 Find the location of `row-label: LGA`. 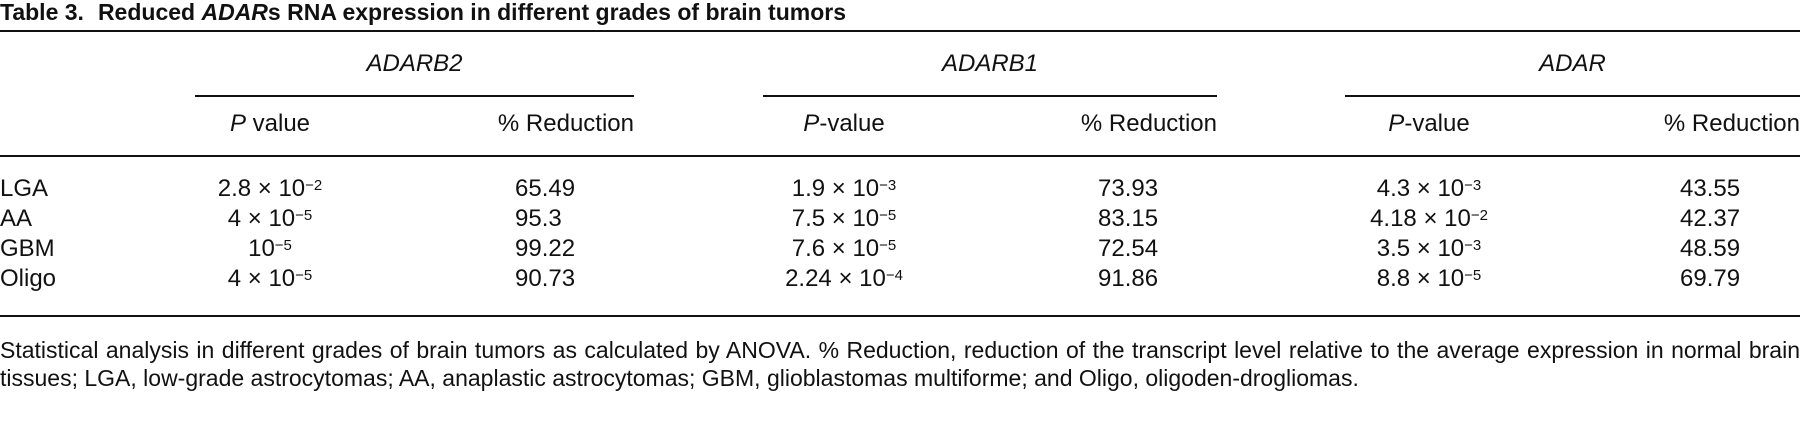

row-label: LGA is located at coordinates (24, 188).